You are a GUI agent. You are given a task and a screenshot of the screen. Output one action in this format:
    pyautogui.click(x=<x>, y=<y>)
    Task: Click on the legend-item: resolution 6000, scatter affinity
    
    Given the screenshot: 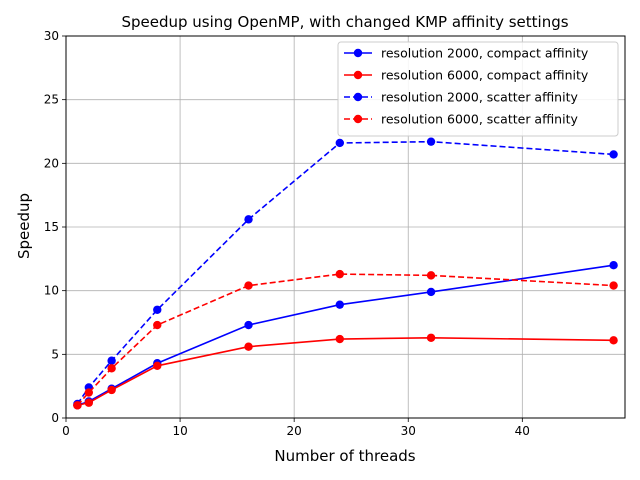 What is the action you would take?
    pyautogui.click(x=461, y=119)
    